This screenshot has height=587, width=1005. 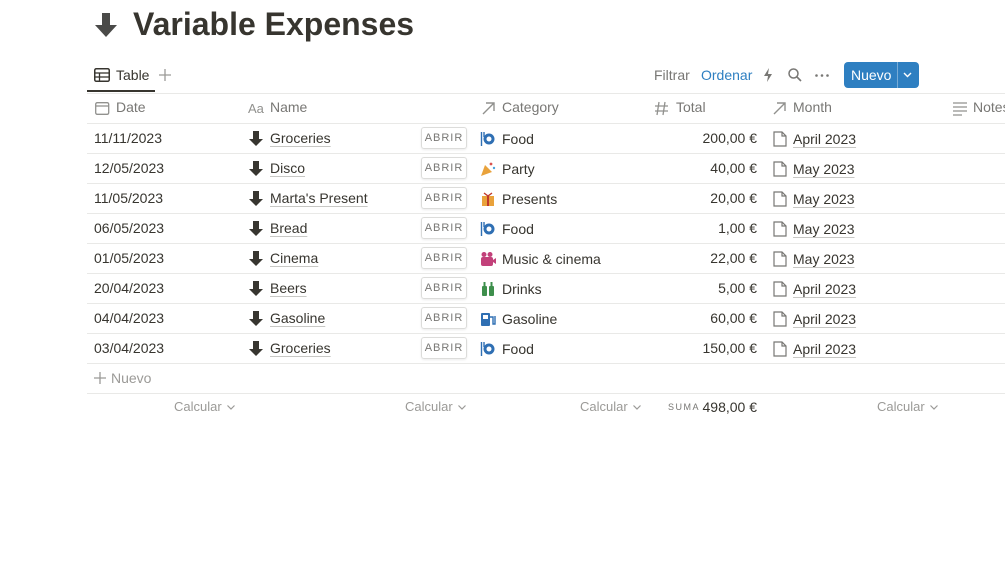 I want to click on name-cell: Disco, so click(x=288, y=168).